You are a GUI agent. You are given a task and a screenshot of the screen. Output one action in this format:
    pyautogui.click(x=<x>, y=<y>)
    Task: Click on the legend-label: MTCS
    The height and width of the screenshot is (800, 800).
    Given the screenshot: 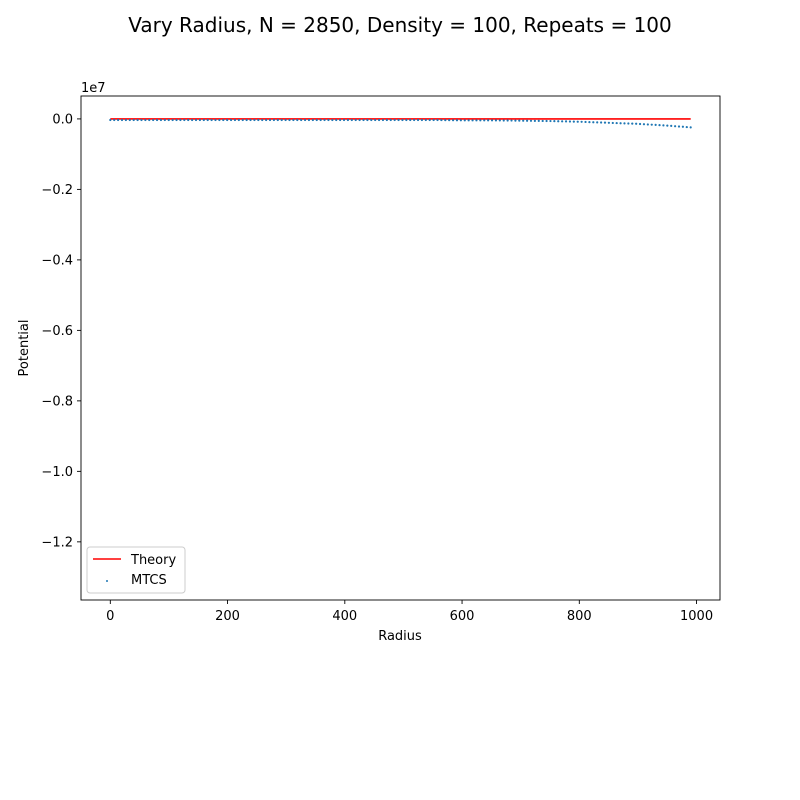 What is the action you would take?
    pyautogui.click(x=149, y=580)
    